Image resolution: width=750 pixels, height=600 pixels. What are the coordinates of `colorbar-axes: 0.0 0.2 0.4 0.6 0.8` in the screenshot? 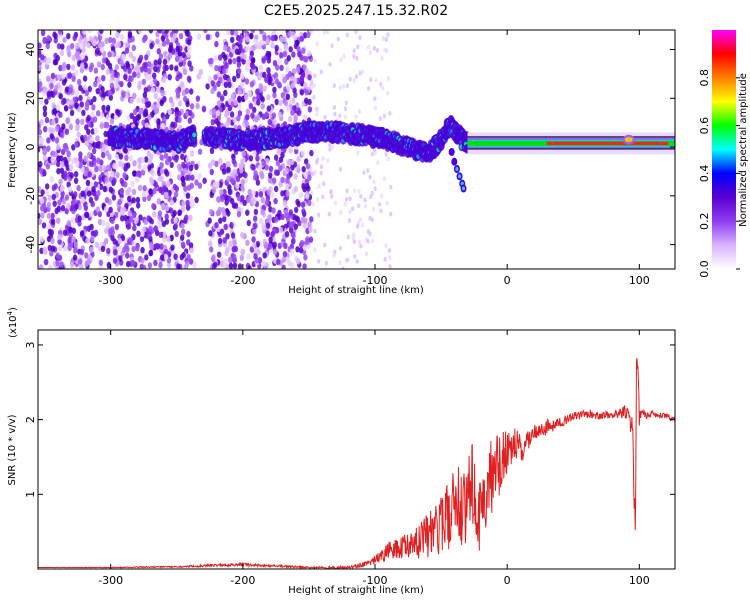 It's located at (719, 173).